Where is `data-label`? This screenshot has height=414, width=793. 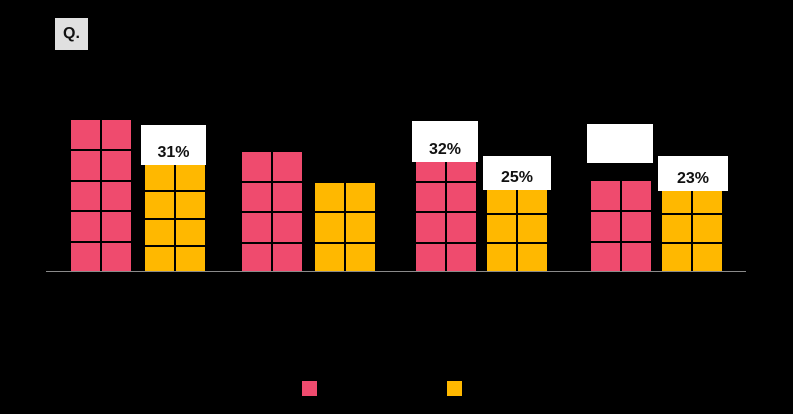 data-label is located at coordinates (620, 143).